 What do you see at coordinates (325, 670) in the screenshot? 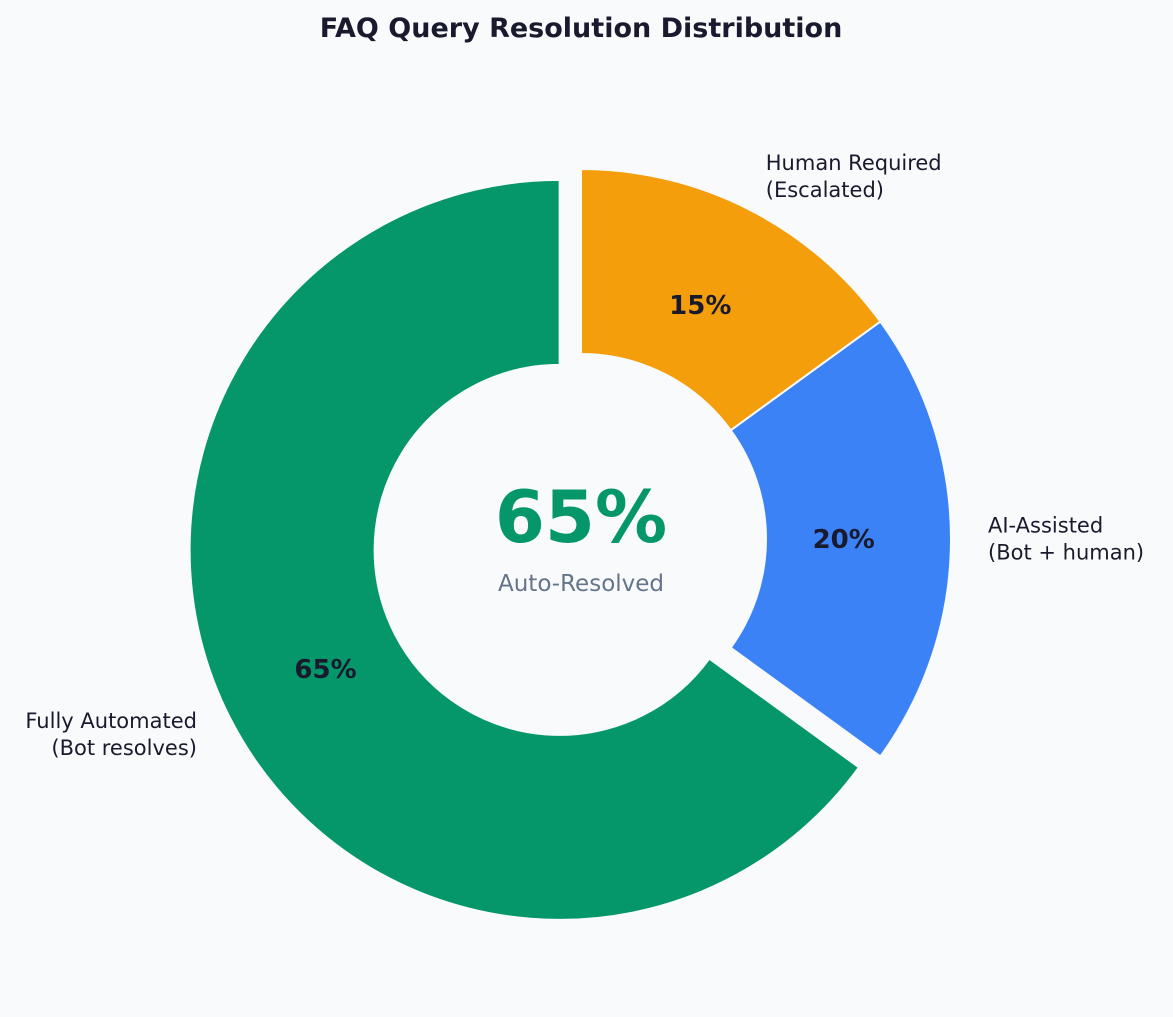
I see `slice-percent-label: 65%` at bounding box center [325, 670].